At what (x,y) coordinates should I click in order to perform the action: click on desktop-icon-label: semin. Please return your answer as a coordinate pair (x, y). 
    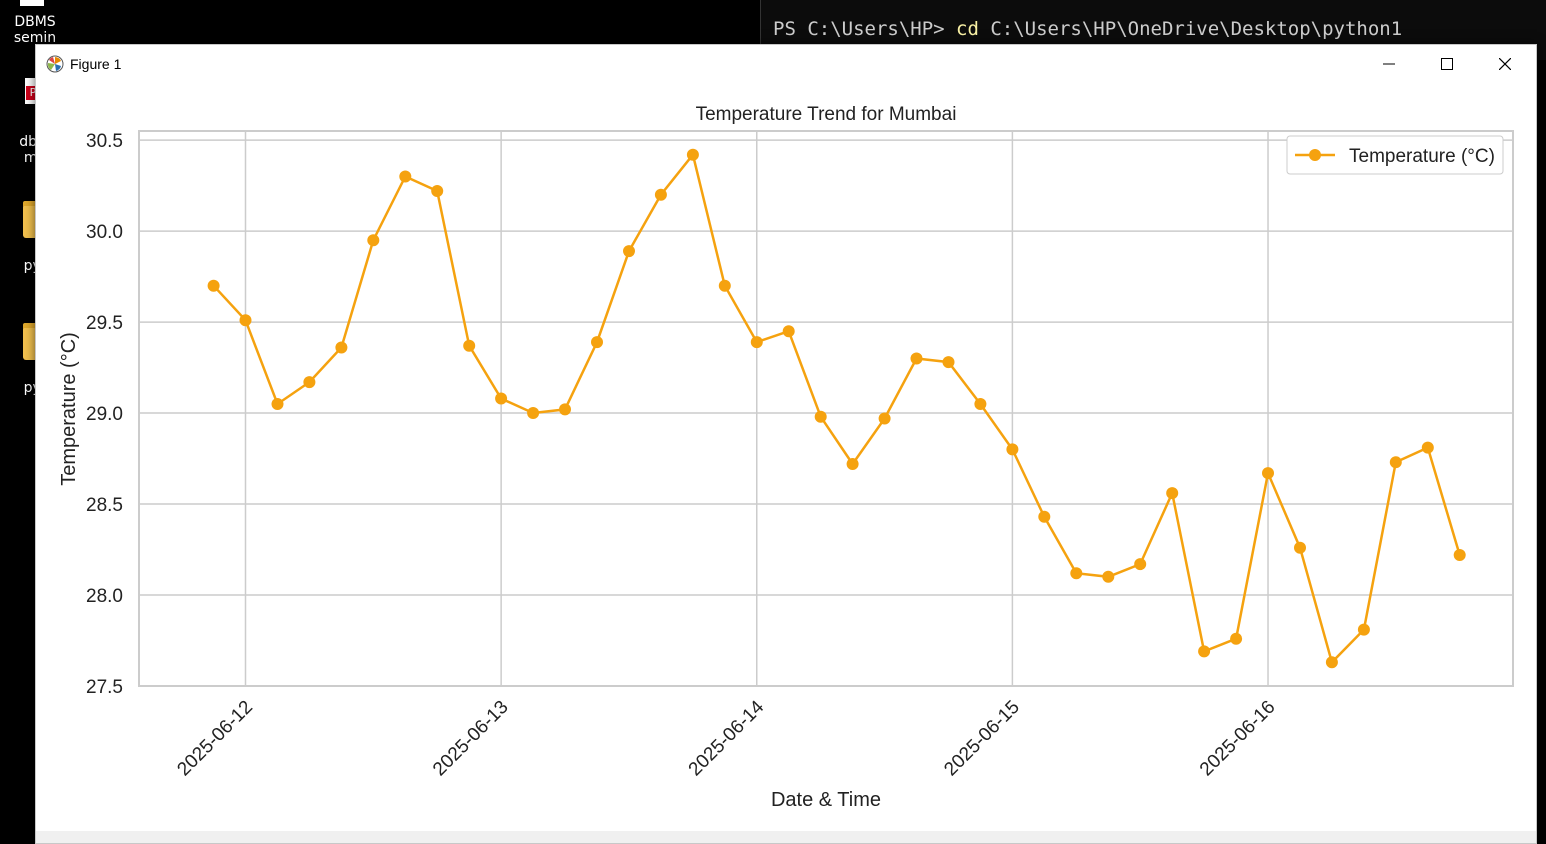
    Looking at the image, I should click on (35, 38).